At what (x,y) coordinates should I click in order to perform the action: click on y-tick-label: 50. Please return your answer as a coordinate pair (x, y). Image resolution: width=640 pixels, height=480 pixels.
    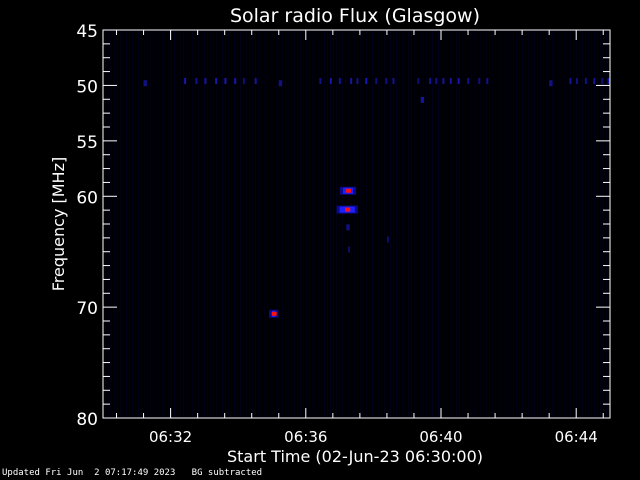
    Looking at the image, I should click on (87, 87).